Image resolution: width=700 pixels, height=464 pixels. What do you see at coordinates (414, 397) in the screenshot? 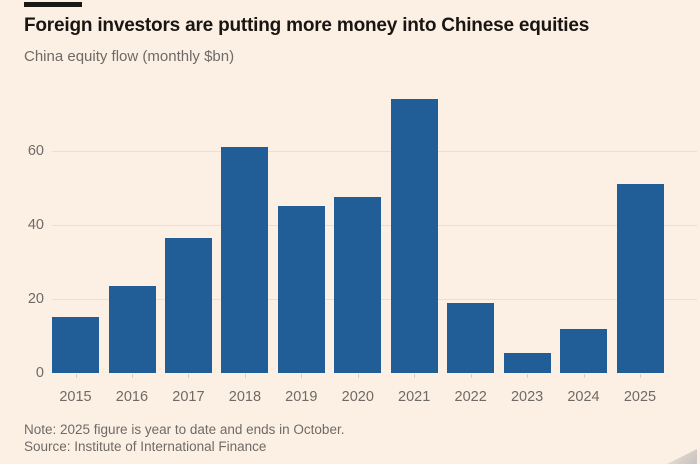
I see `x-axis-label-2021: 2021` at bounding box center [414, 397].